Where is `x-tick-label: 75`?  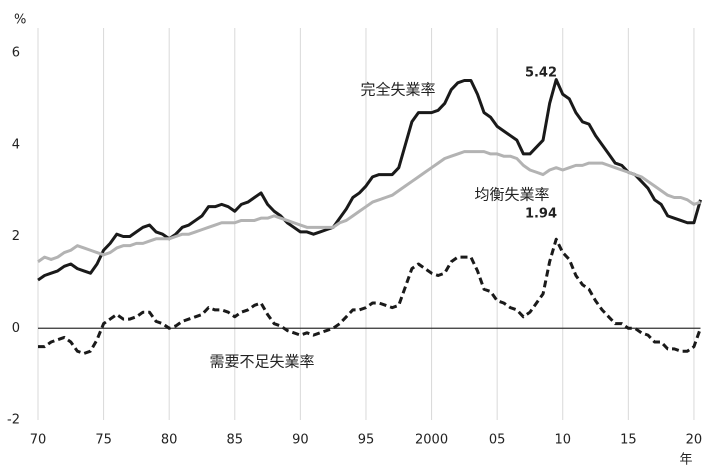
x-tick-label: 75 is located at coordinates (103, 440).